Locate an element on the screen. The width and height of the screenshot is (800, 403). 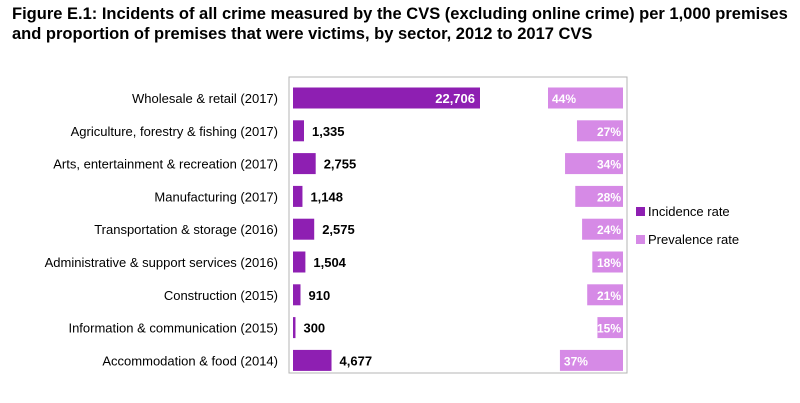
prevalence-value-label: 28% is located at coordinates (609, 197).